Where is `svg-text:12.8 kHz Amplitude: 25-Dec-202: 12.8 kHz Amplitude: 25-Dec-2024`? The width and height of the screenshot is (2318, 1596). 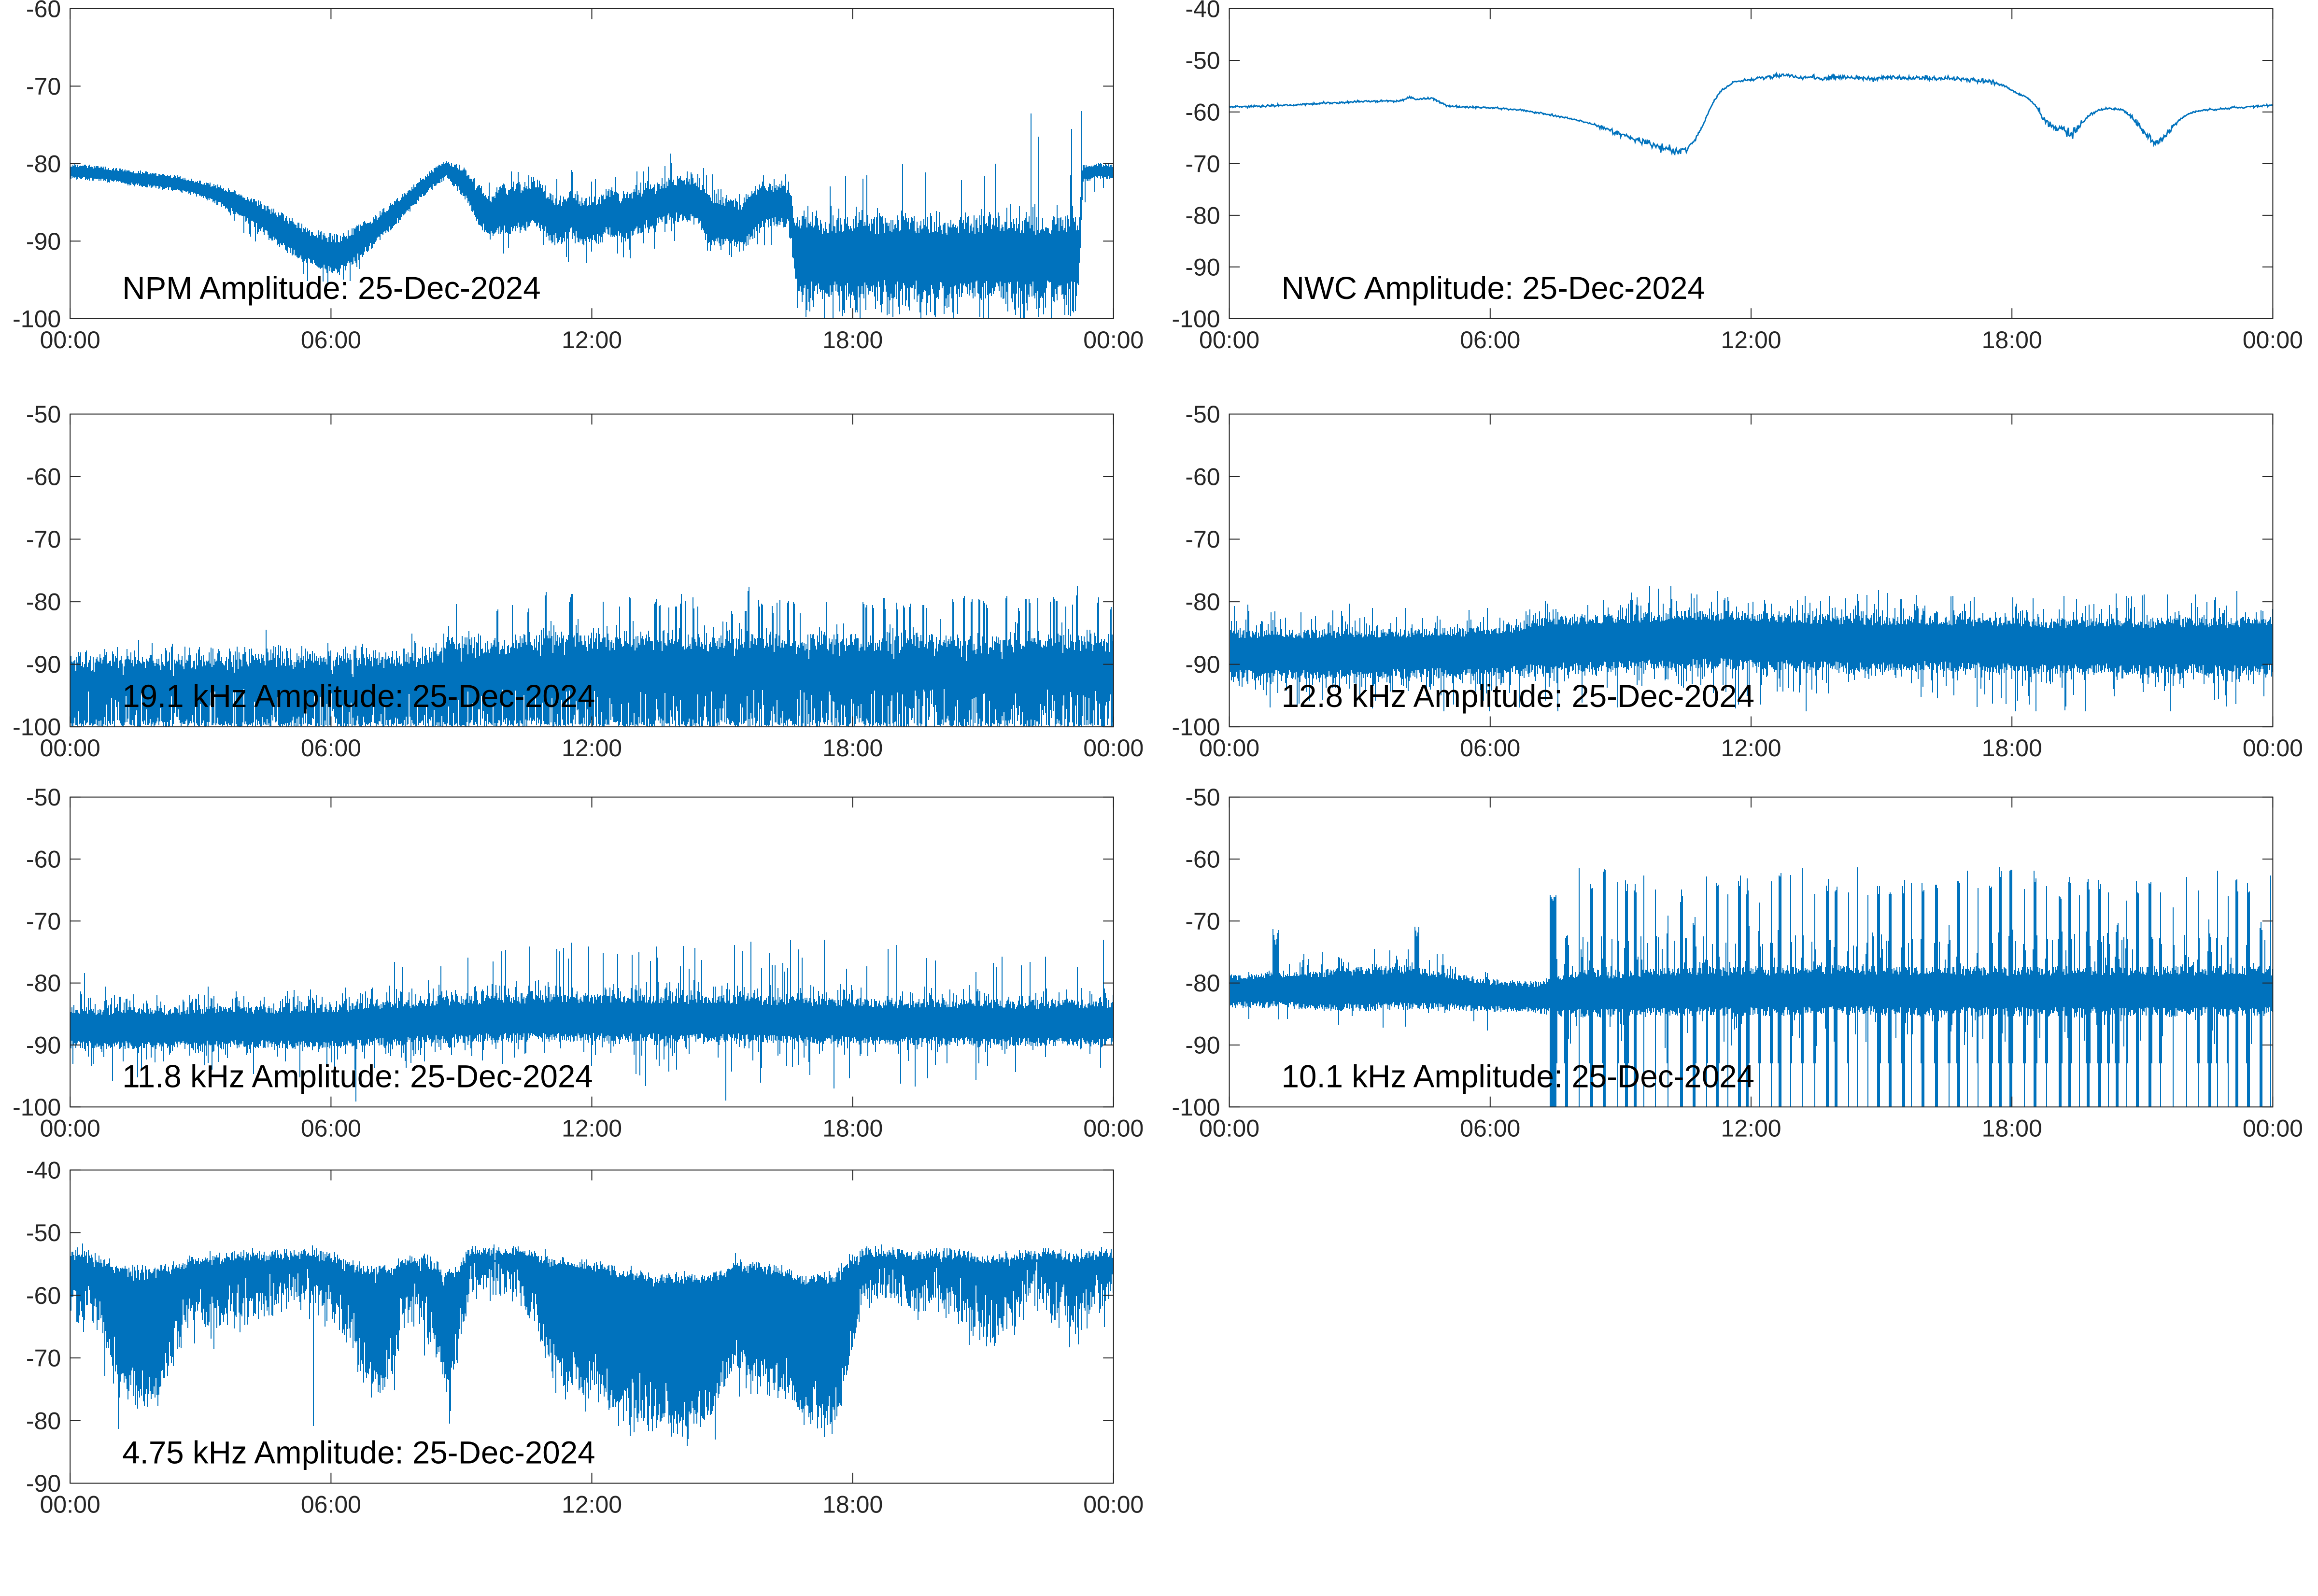
svg-text:12.8 kHz Amplitude: 25-Dec-202: 12.8 kHz Amplitude: 25-Dec-2024 is located at coordinates (1518, 696).